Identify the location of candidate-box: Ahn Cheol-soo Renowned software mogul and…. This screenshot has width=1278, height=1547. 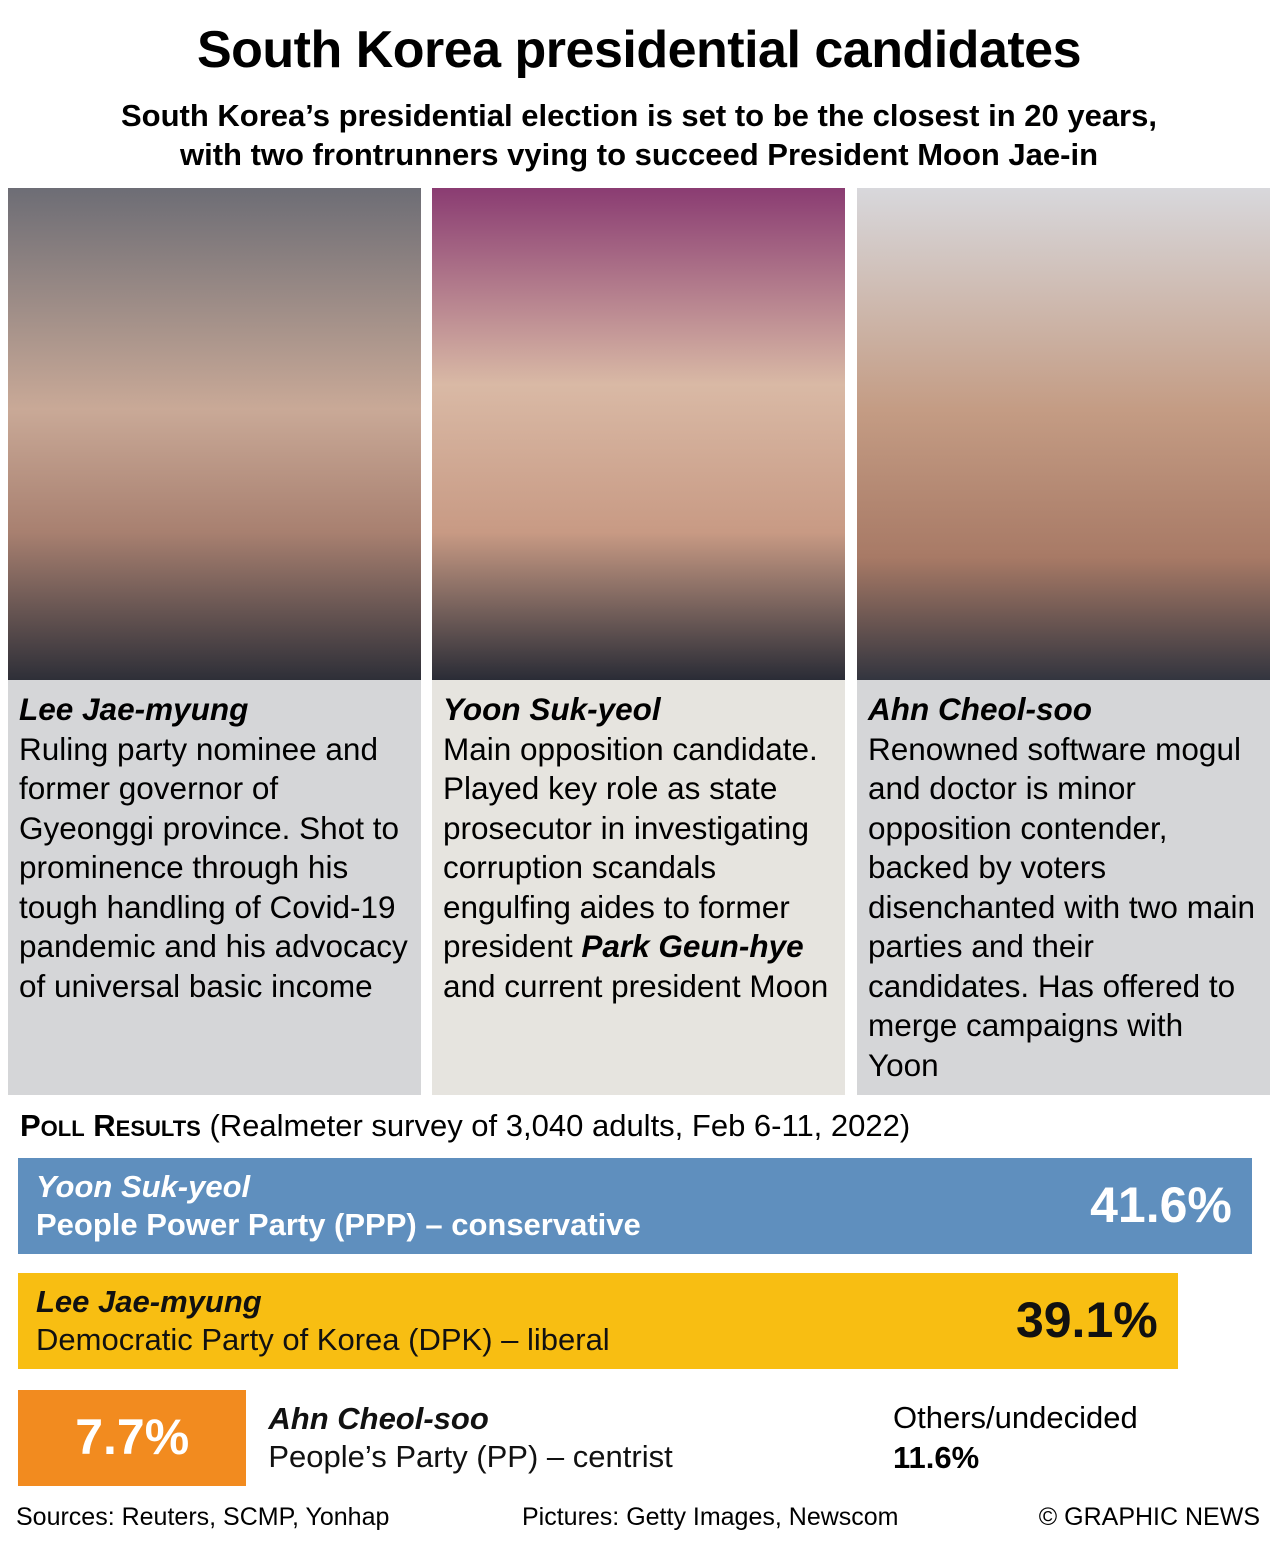
(1063, 887).